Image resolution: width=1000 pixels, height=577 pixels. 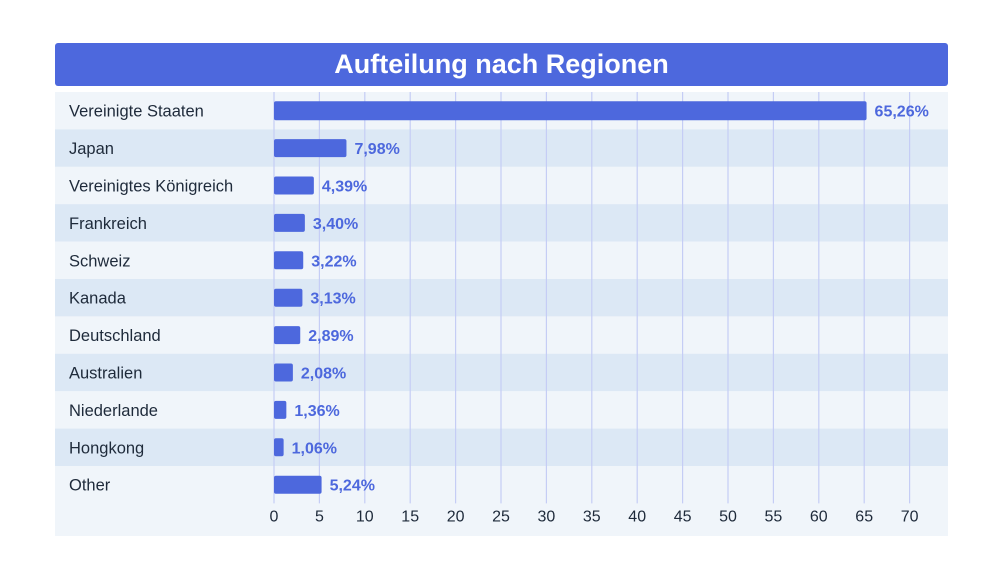 I want to click on category-label: Frankreich, so click(x=108, y=224).